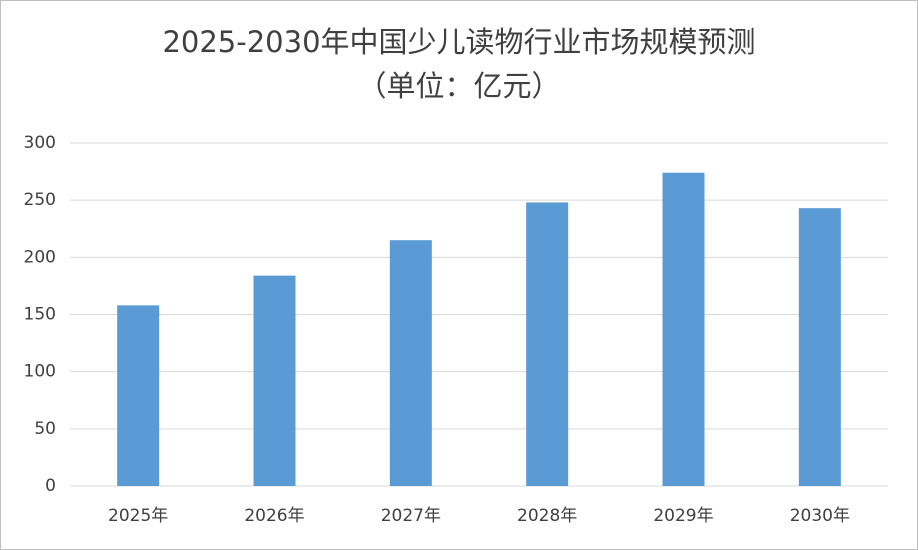  What do you see at coordinates (547, 516) in the screenshot?
I see `x-tick-label: 2028年` at bounding box center [547, 516].